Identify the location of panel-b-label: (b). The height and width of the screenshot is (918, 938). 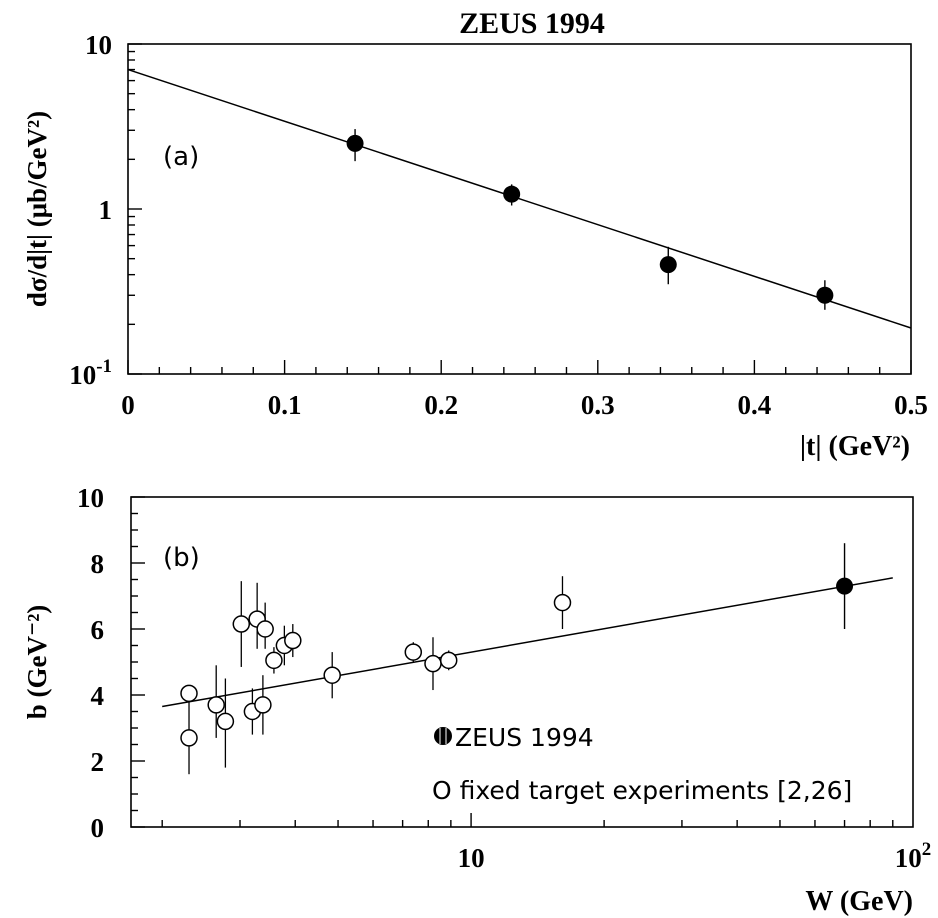
(181, 558).